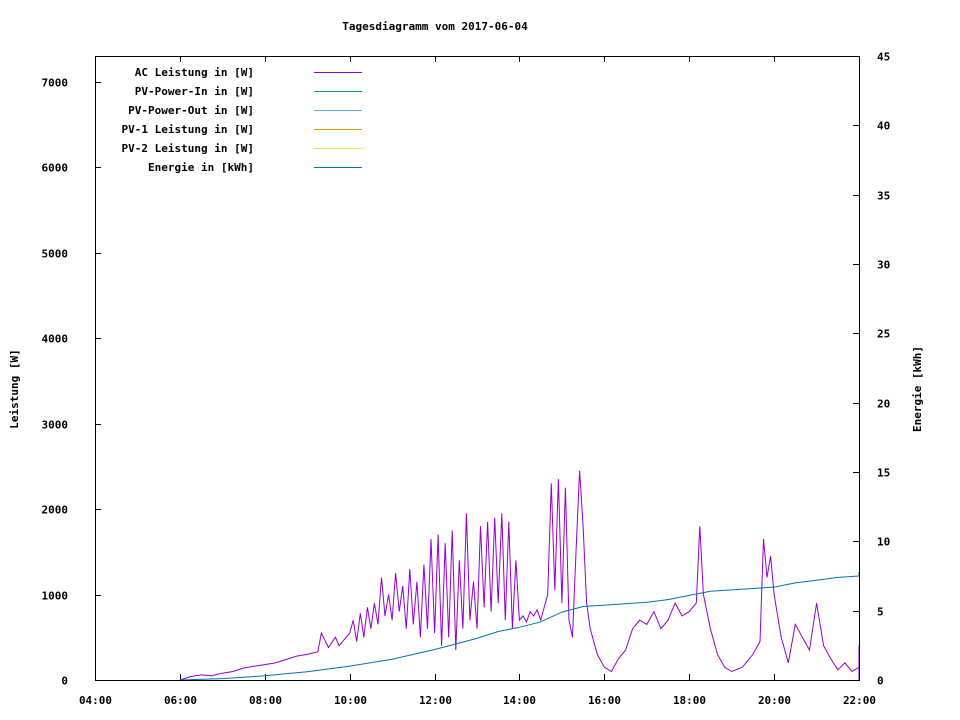 The image size is (960, 720). I want to click on x-tick-label: 16:00, so click(604, 700).